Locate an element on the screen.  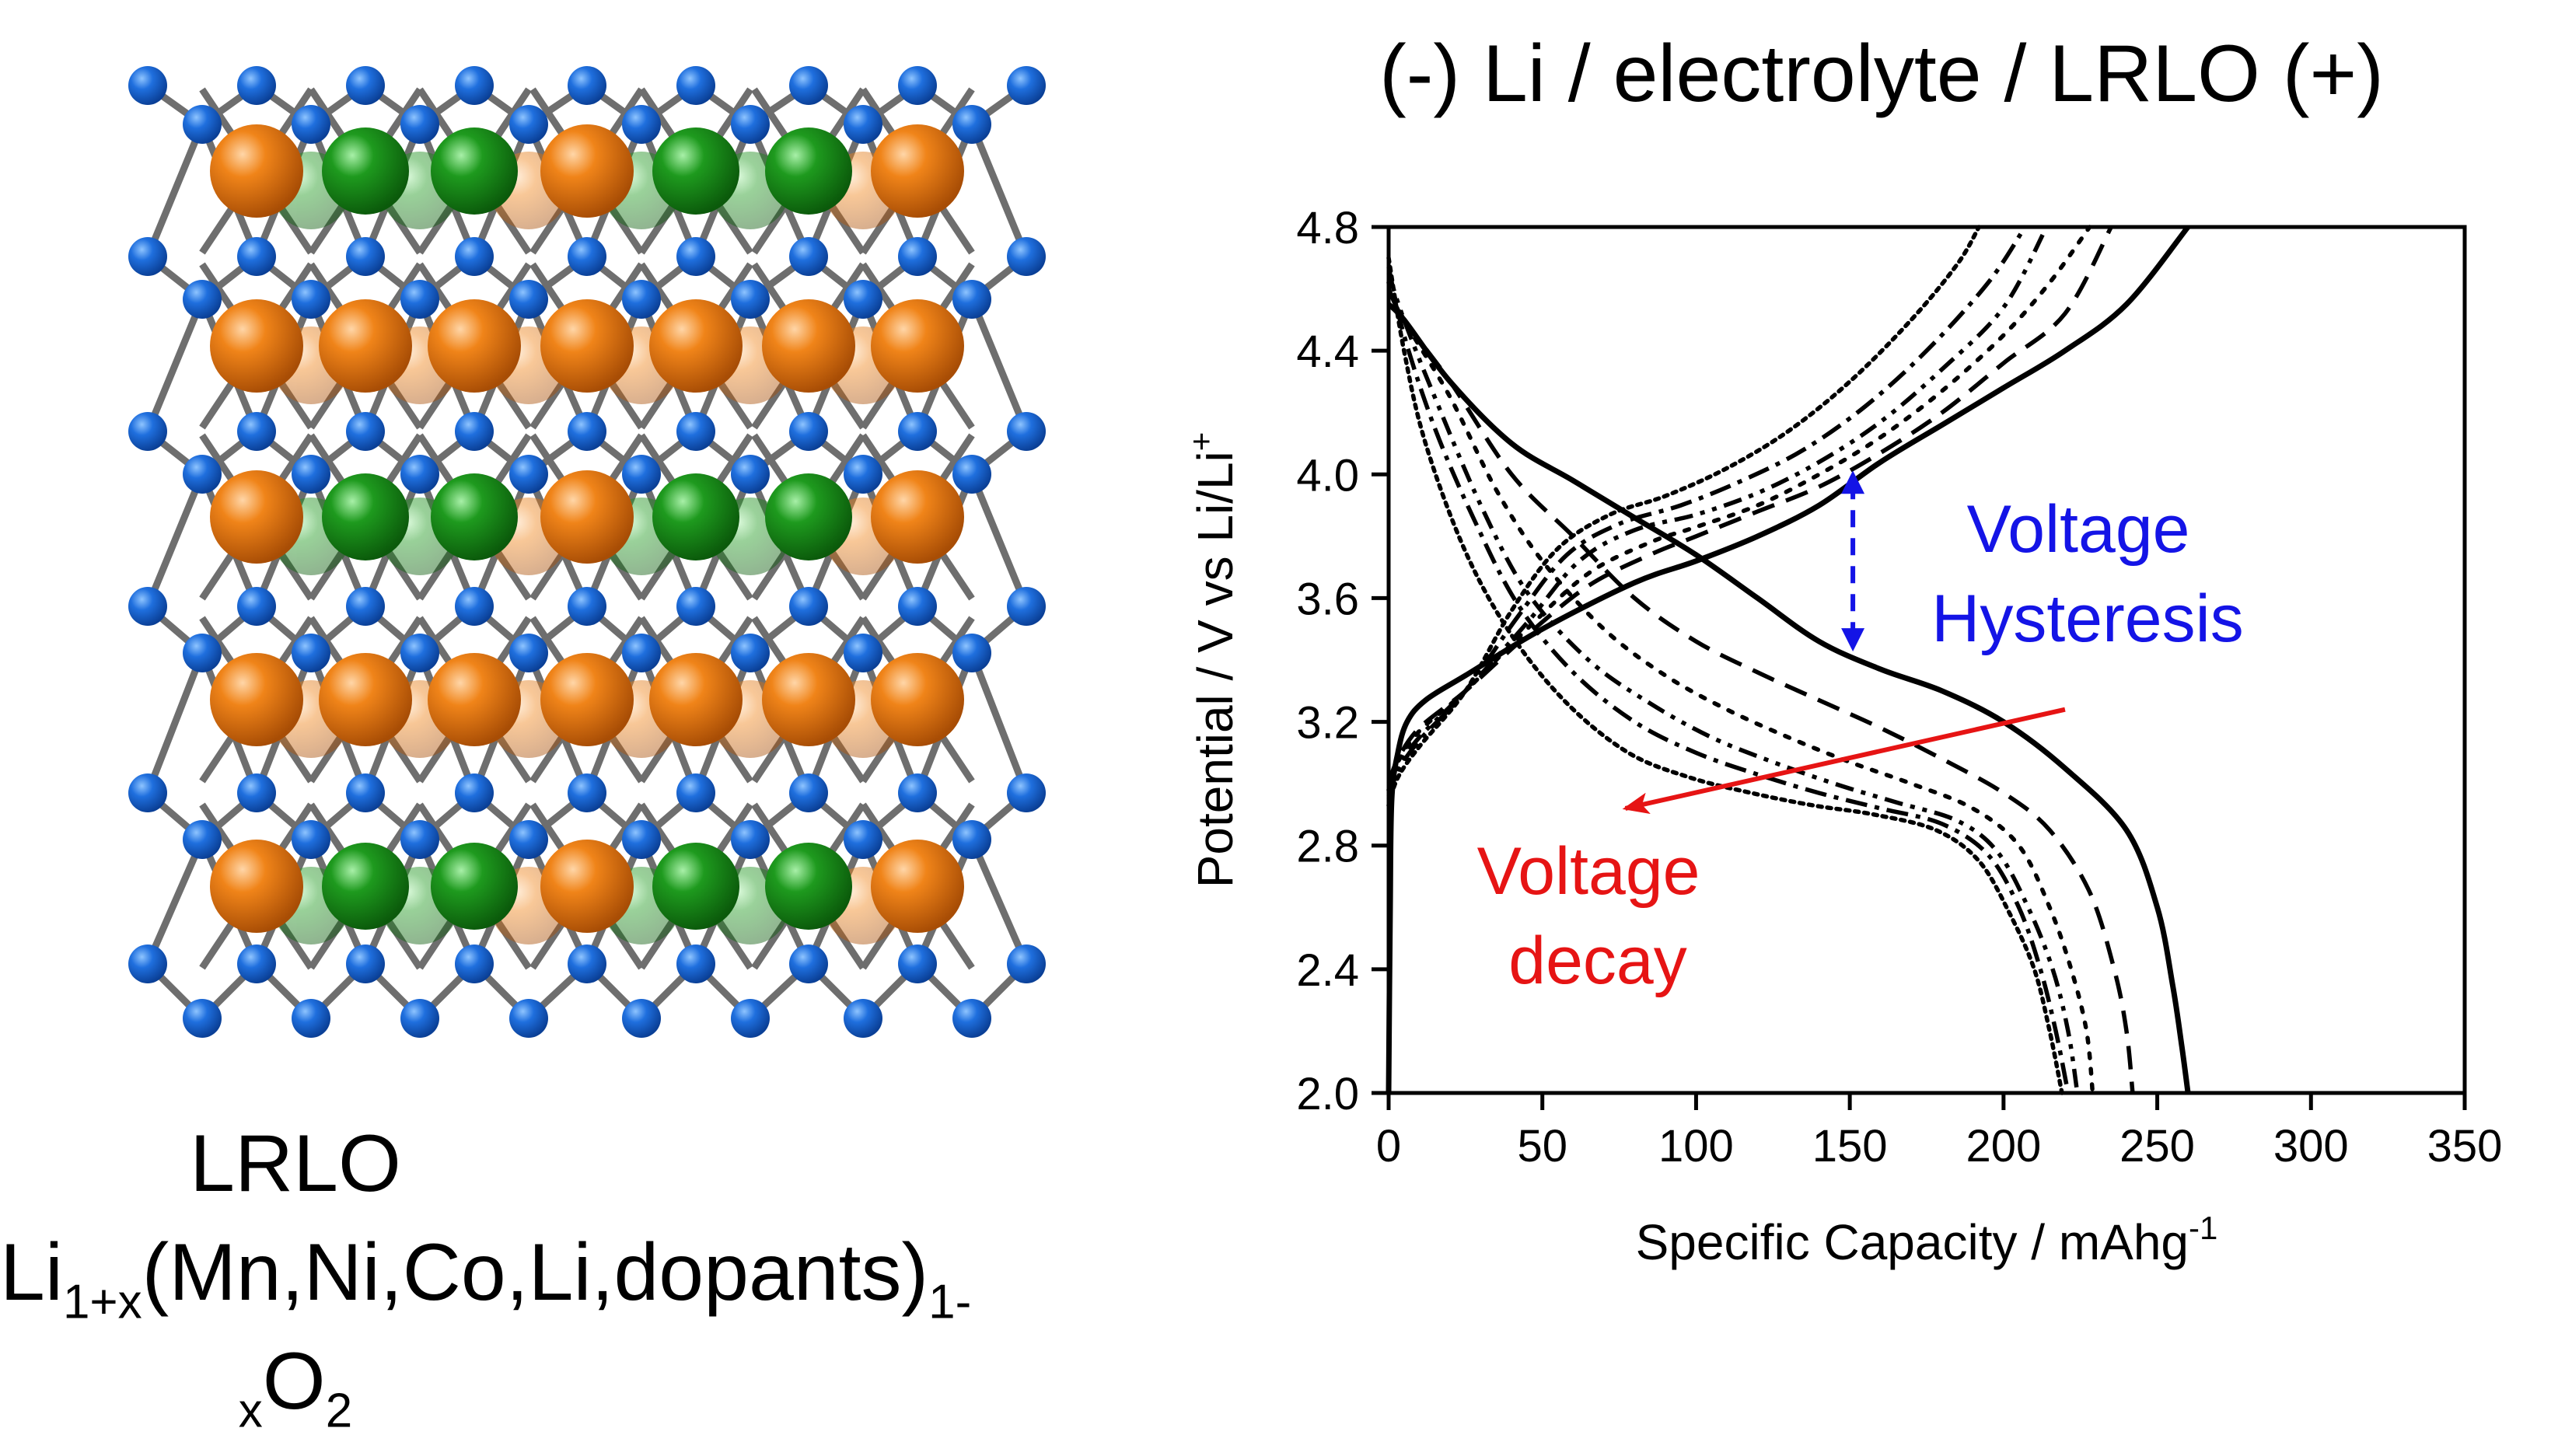
y-tick-label: 3.2 is located at coordinates (1327, 724).